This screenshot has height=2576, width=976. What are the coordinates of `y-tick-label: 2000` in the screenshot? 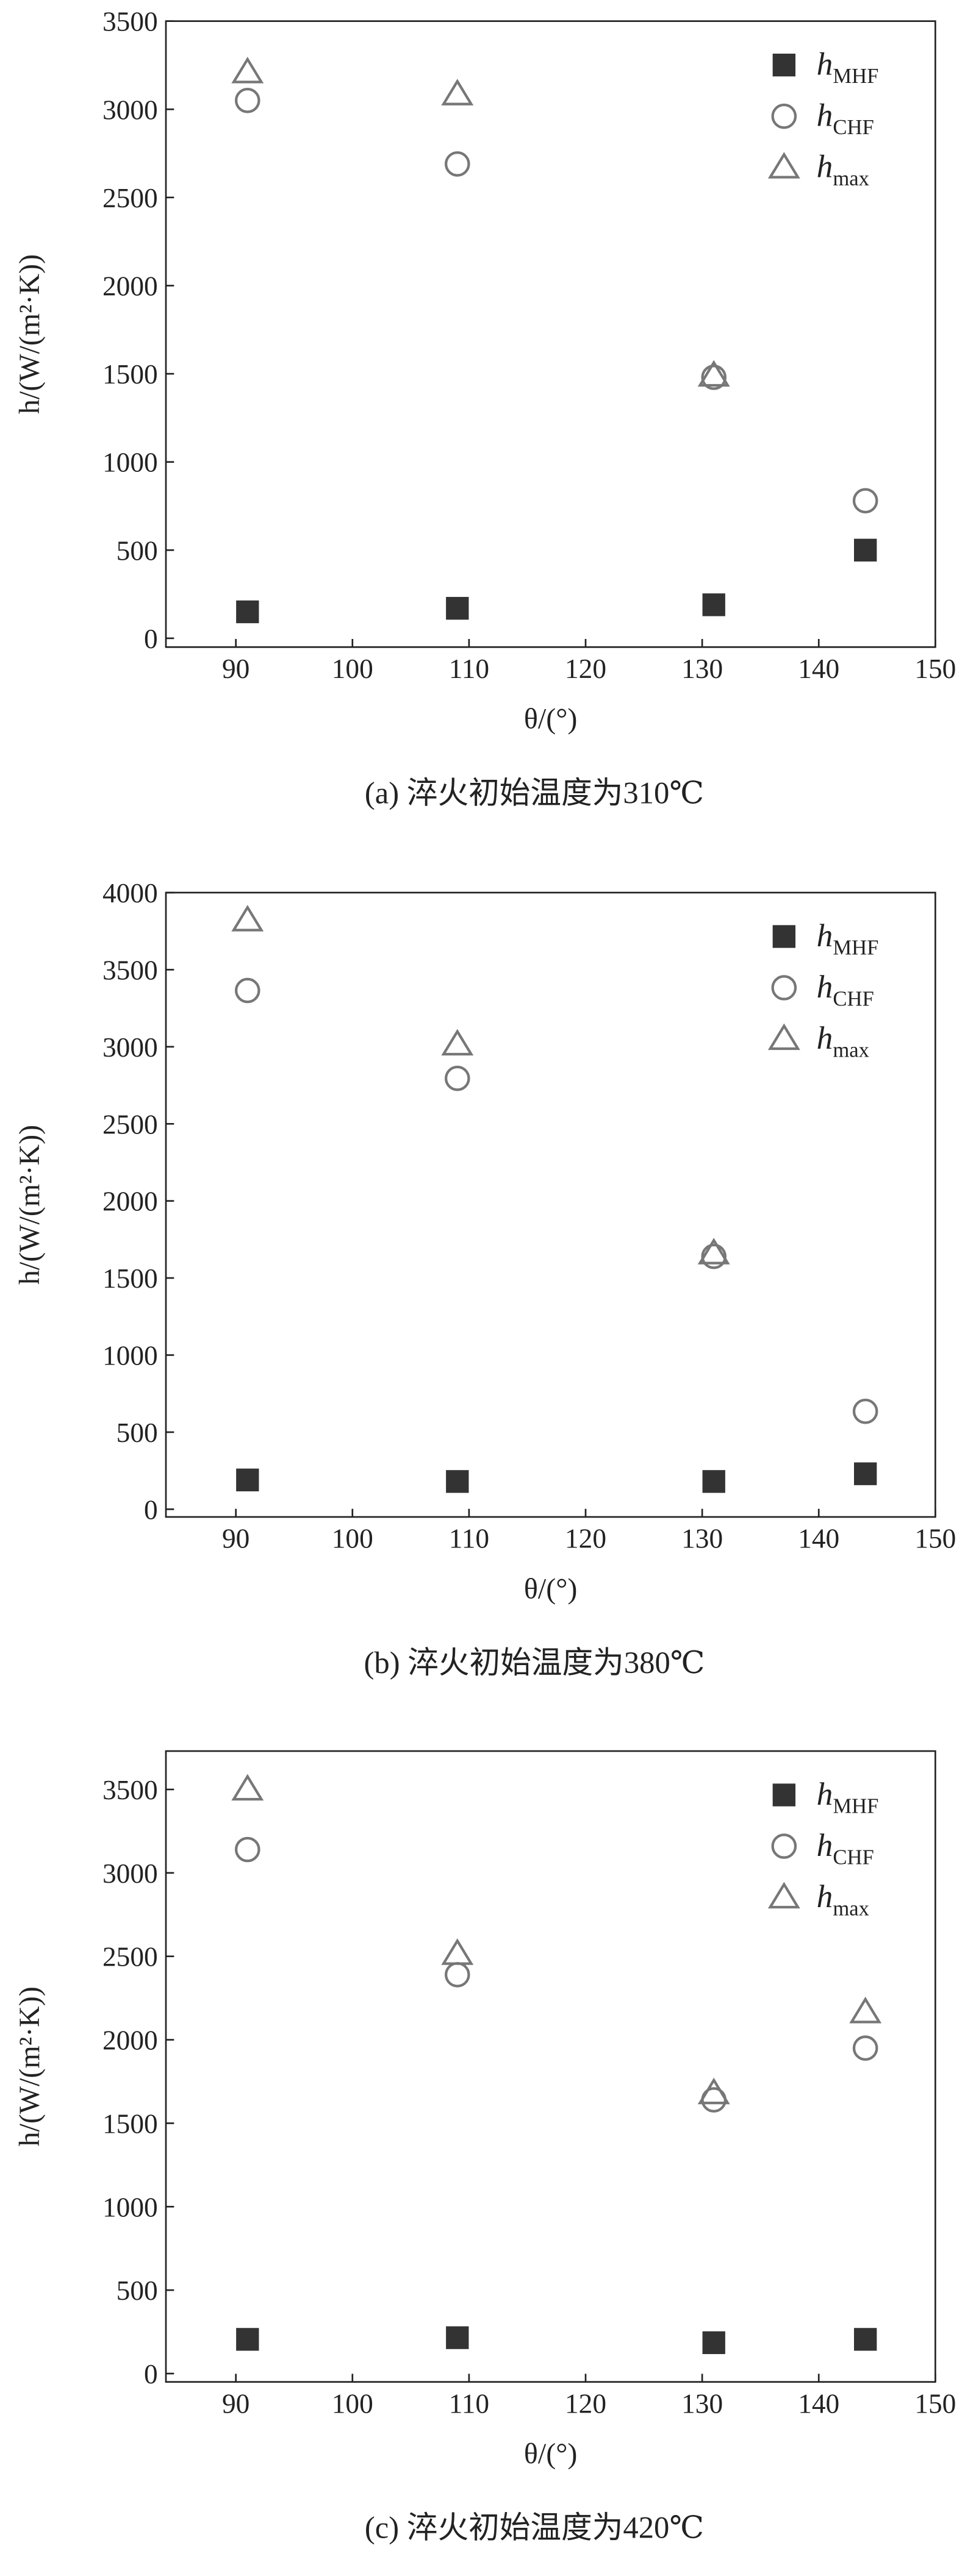 It's located at (130, 286).